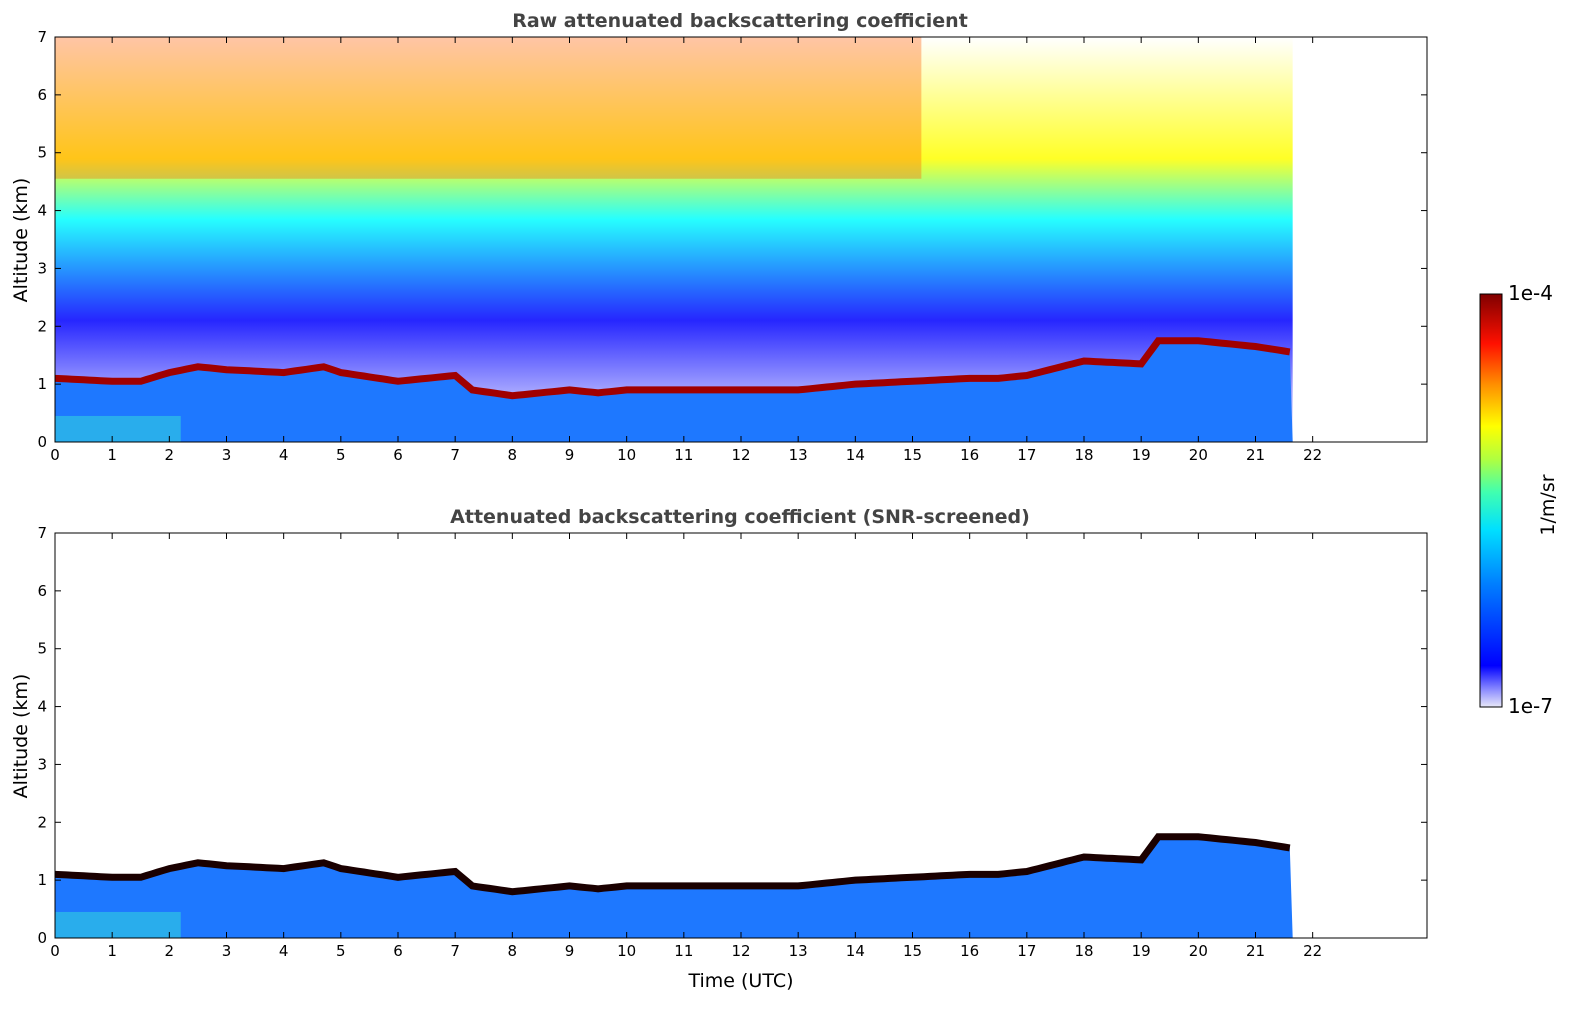 The width and height of the screenshot is (1595, 1024). What do you see at coordinates (672, 864) in the screenshot?
I see `panel-2-layer-top` at bounding box center [672, 864].